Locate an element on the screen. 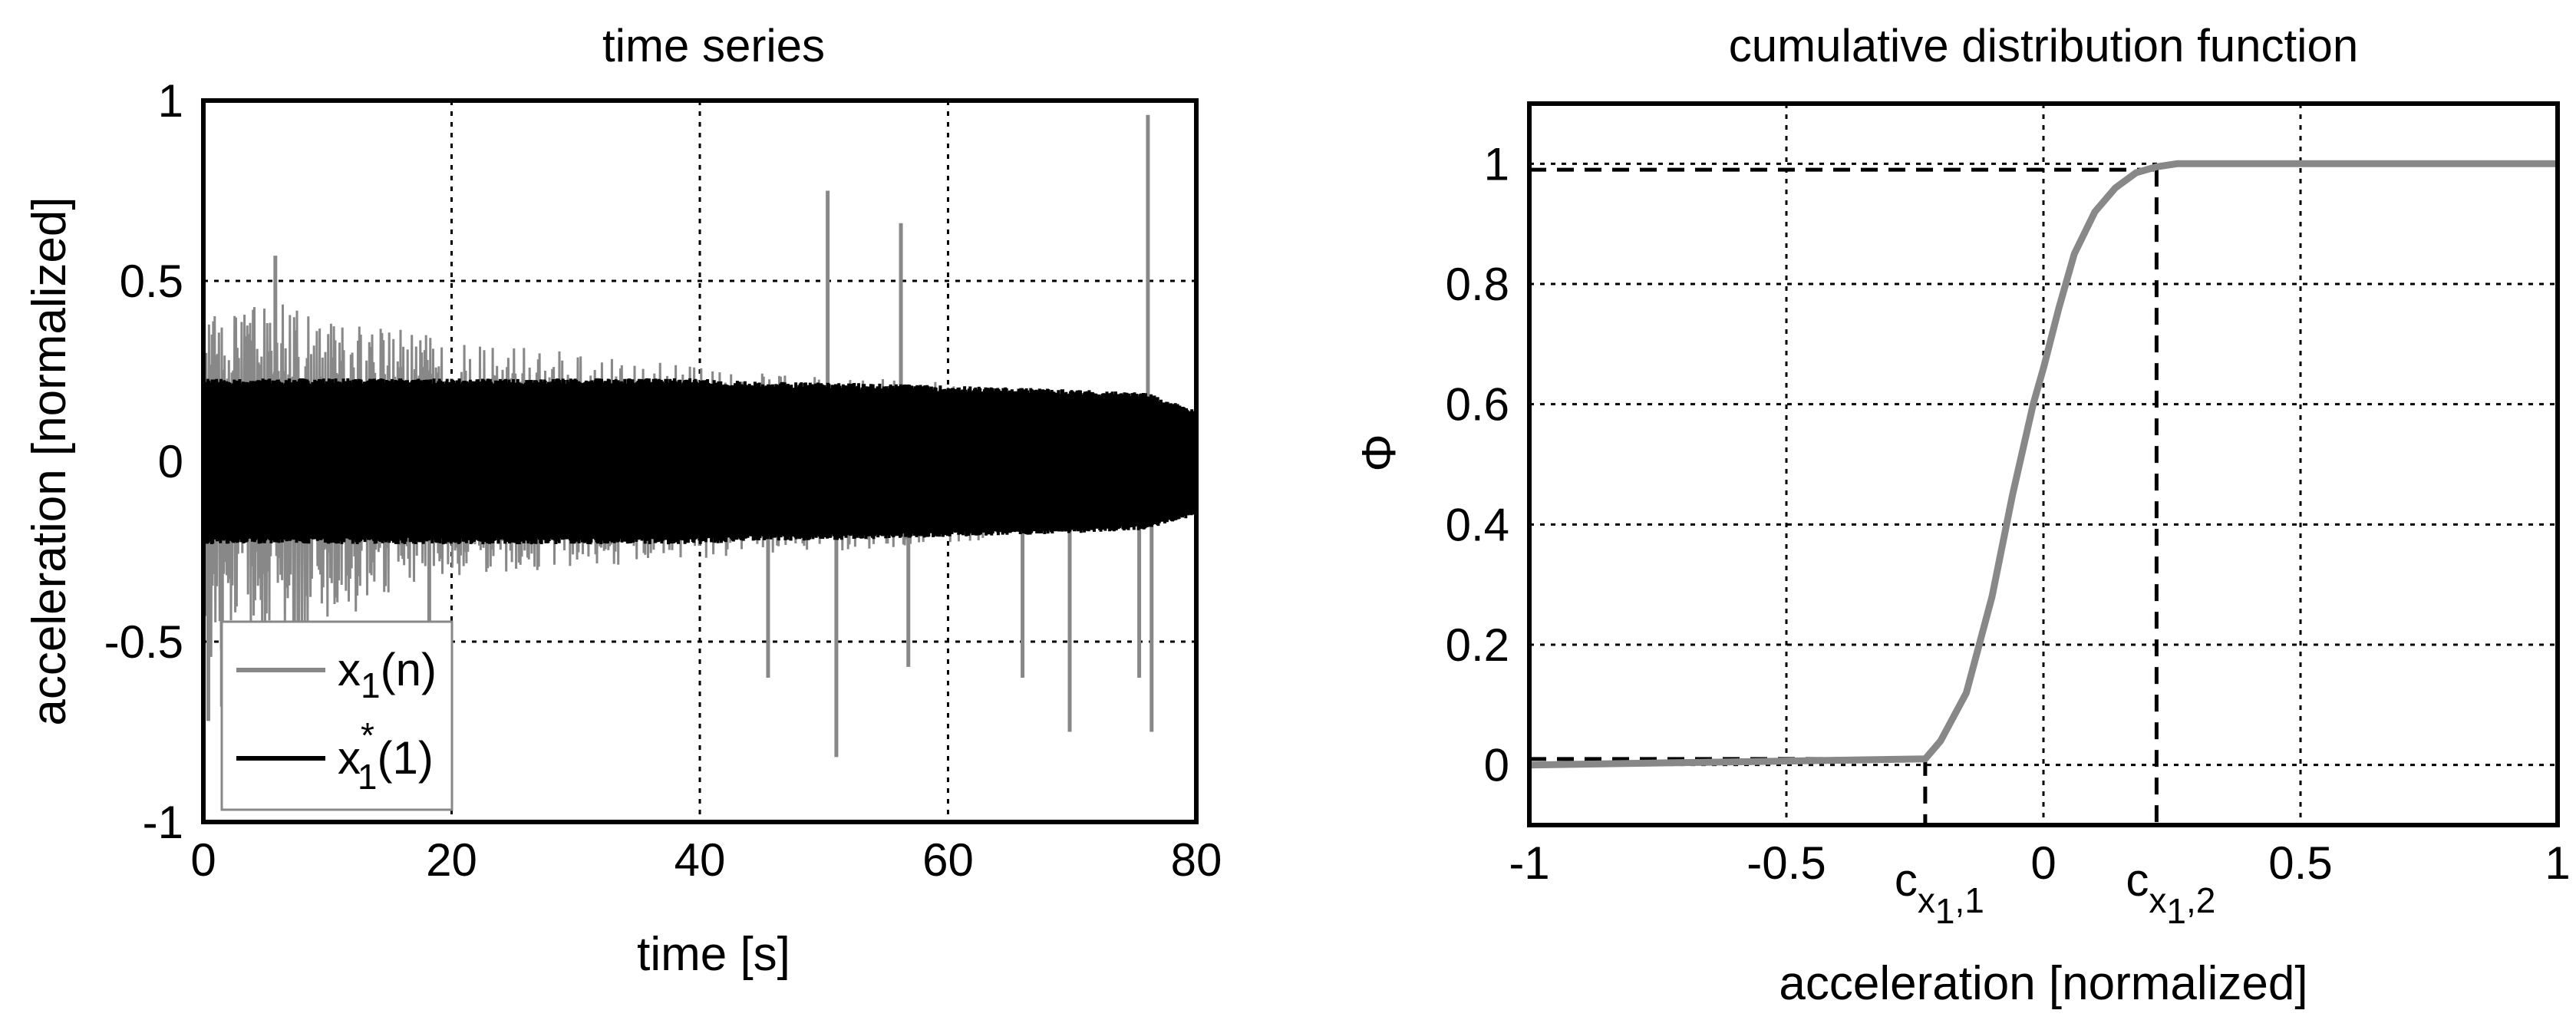 This screenshot has width=2576, height=1030. x-tick-label: 1 is located at coordinates (2557, 863).